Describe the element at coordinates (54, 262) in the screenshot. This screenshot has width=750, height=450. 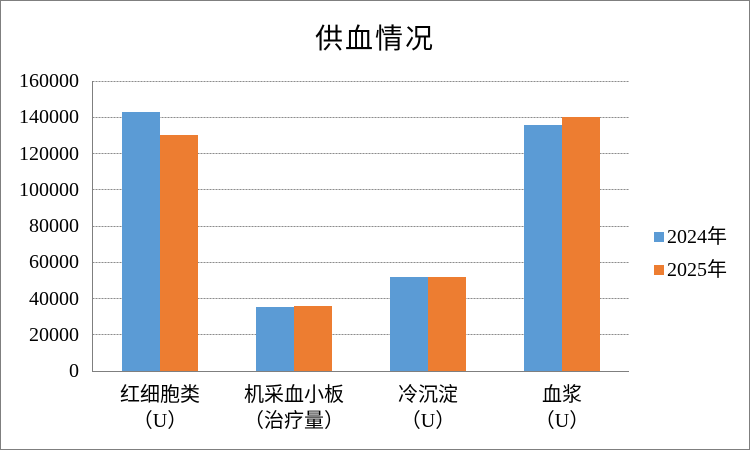
I see `y-tick-label: 60000` at that location.